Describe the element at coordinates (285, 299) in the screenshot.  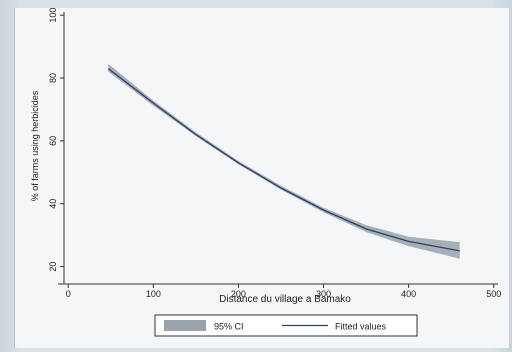
I see `x-axis-label: Distance du village a Bamako` at that location.